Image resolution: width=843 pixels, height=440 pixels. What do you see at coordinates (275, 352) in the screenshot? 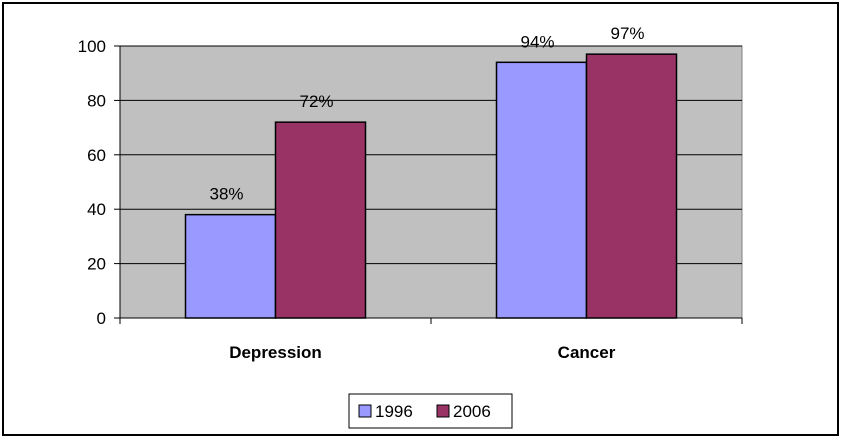
I see `category-label-depression: Depression` at bounding box center [275, 352].